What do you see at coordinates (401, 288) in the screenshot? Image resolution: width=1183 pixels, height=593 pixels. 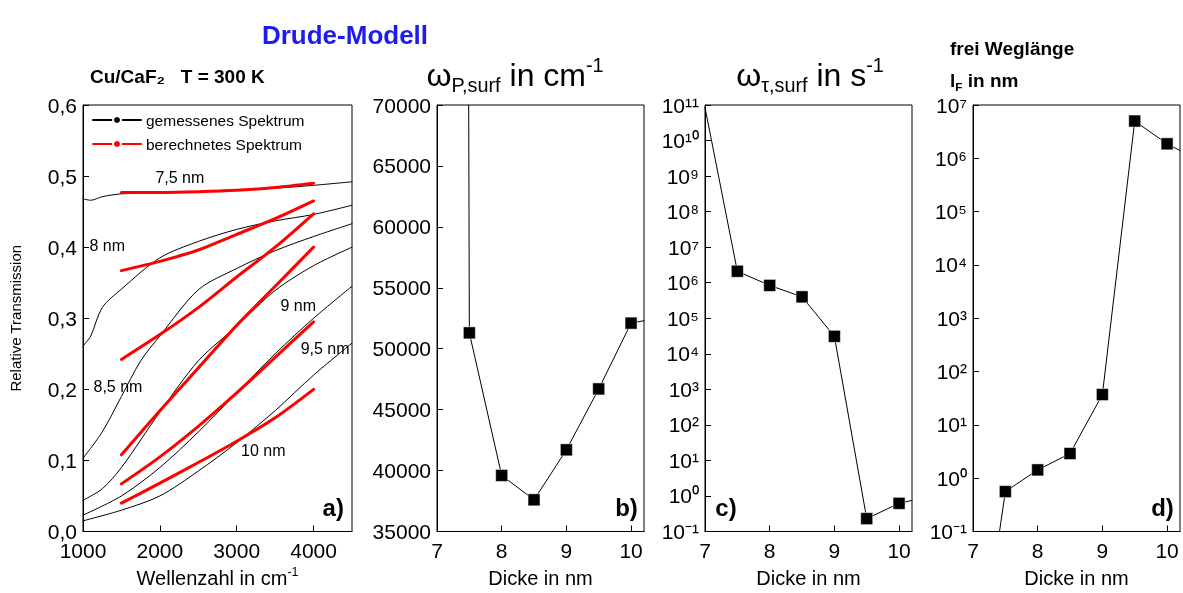 I see `y-tick-label: 55000` at bounding box center [401, 288].